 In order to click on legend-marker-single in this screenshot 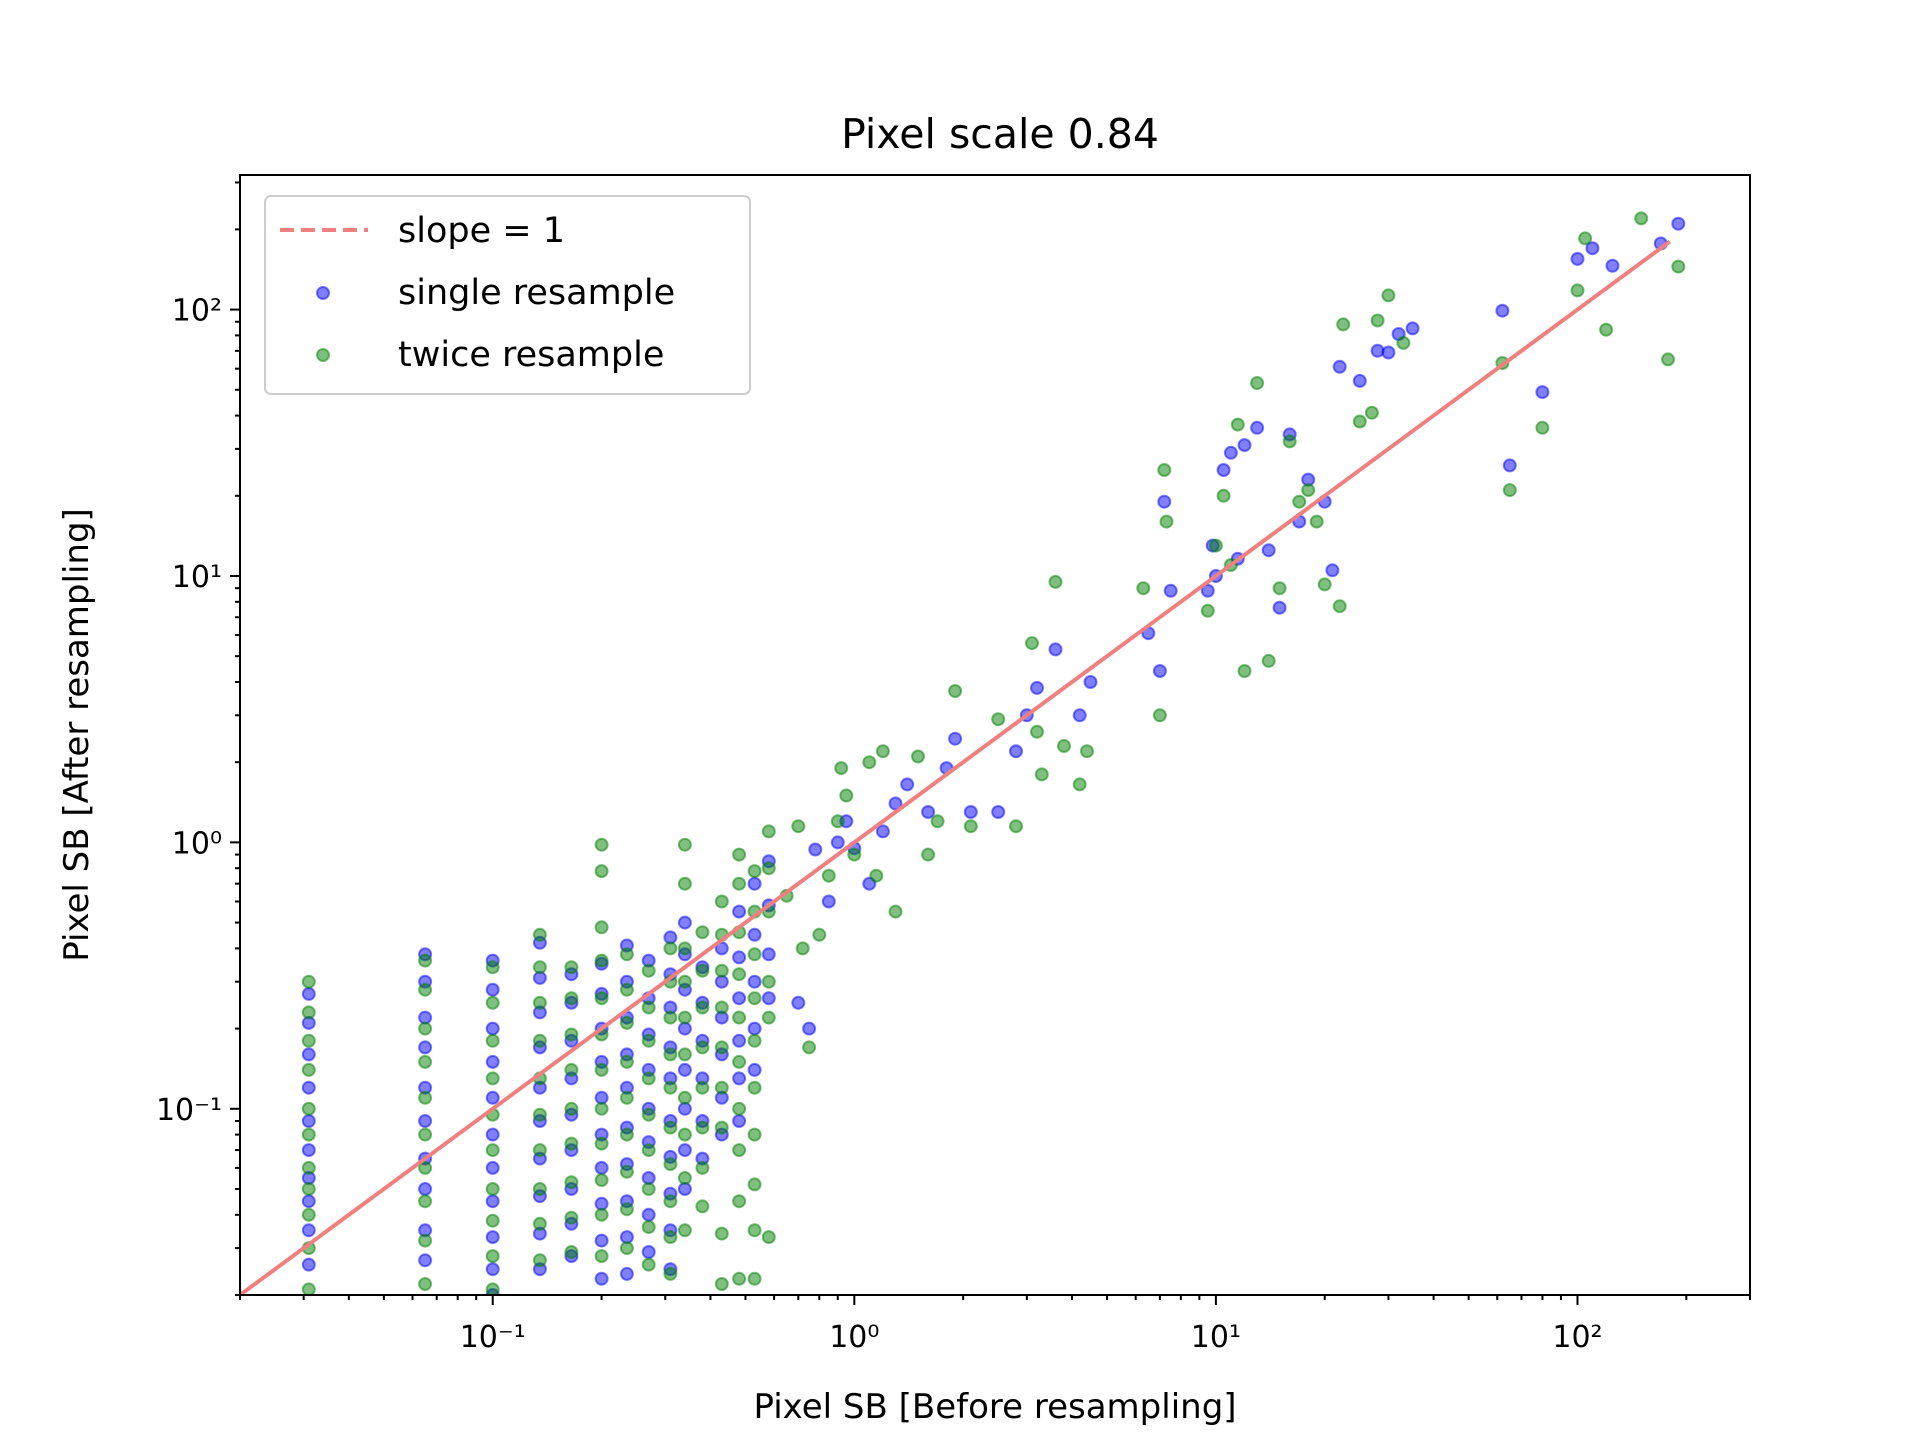, I will do `click(323, 293)`.